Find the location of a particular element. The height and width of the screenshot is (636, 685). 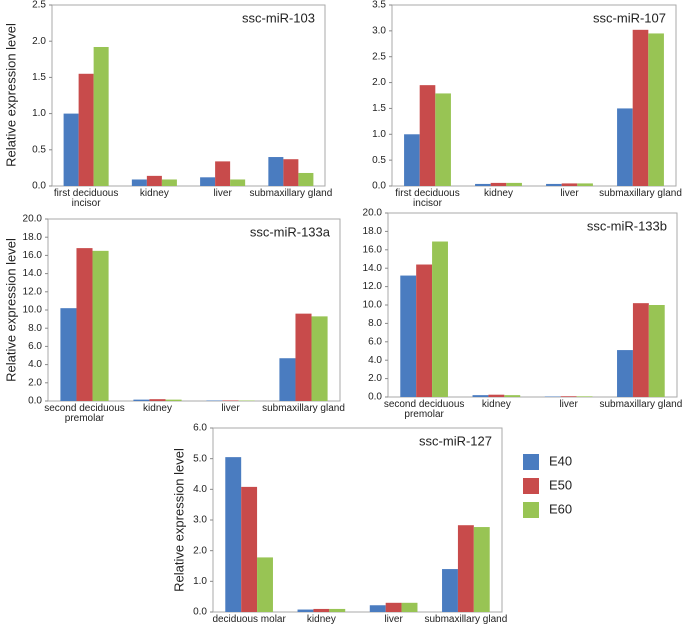

y-tick-label: 3.5 is located at coordinates (379, 5).